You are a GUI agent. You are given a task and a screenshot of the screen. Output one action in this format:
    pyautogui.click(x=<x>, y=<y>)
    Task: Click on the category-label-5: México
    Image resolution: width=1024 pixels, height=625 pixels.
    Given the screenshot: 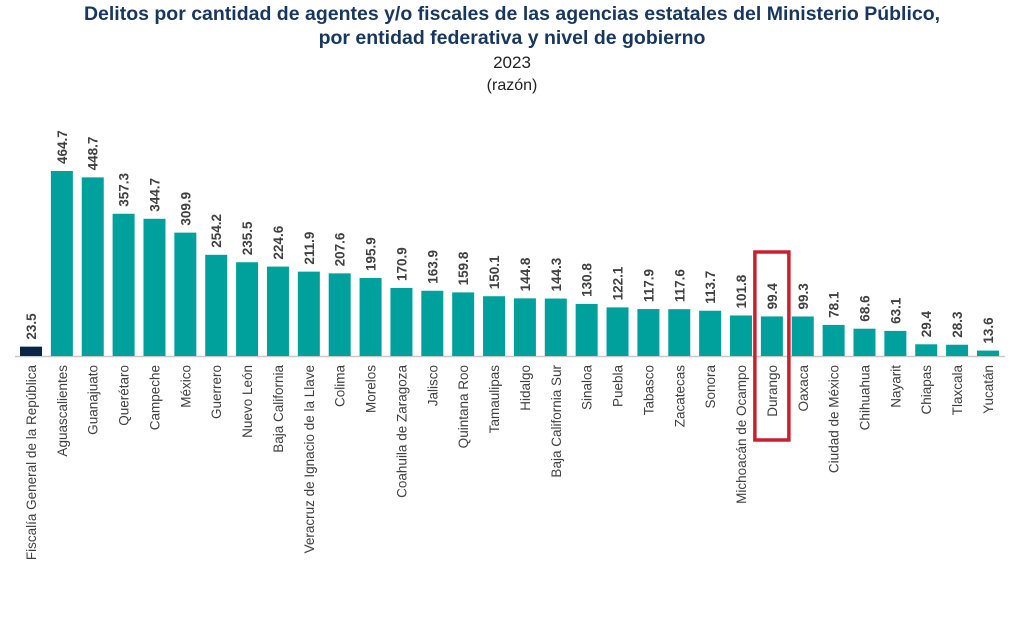 What is the action you would take?
    pyautogui.click(x=185, y=386)
    